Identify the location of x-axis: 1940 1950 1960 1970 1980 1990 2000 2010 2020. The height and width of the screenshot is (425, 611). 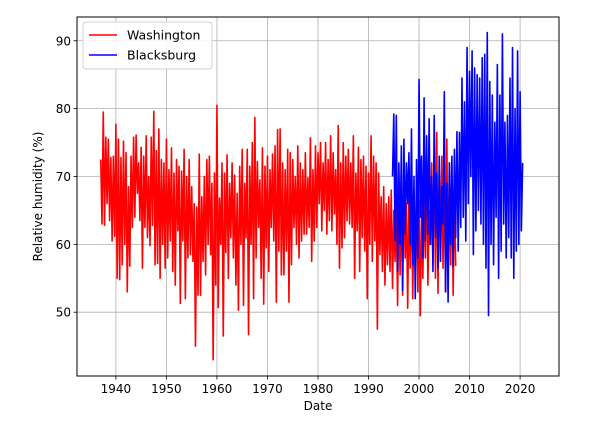
(318, 386).